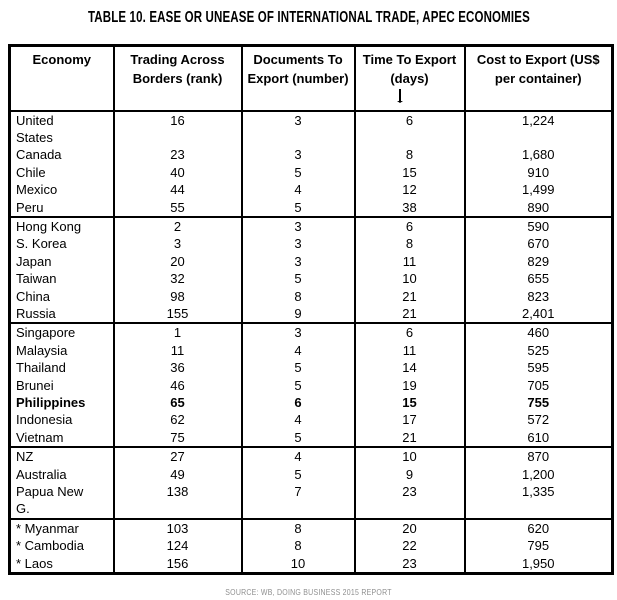 The image size is (617, 600). Describe the element at coordinates (409, 403) in the screenshot. I see `time-cell: 15` at that location.